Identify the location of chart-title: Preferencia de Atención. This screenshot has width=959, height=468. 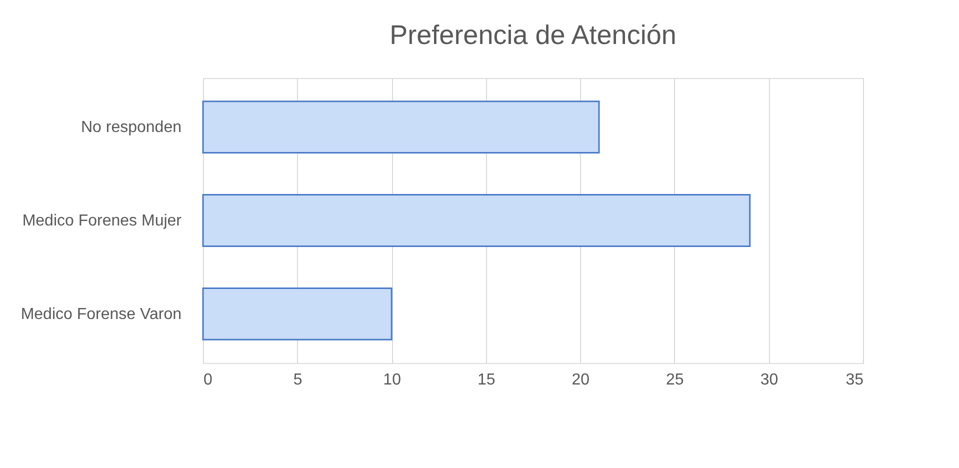
(533, 35).